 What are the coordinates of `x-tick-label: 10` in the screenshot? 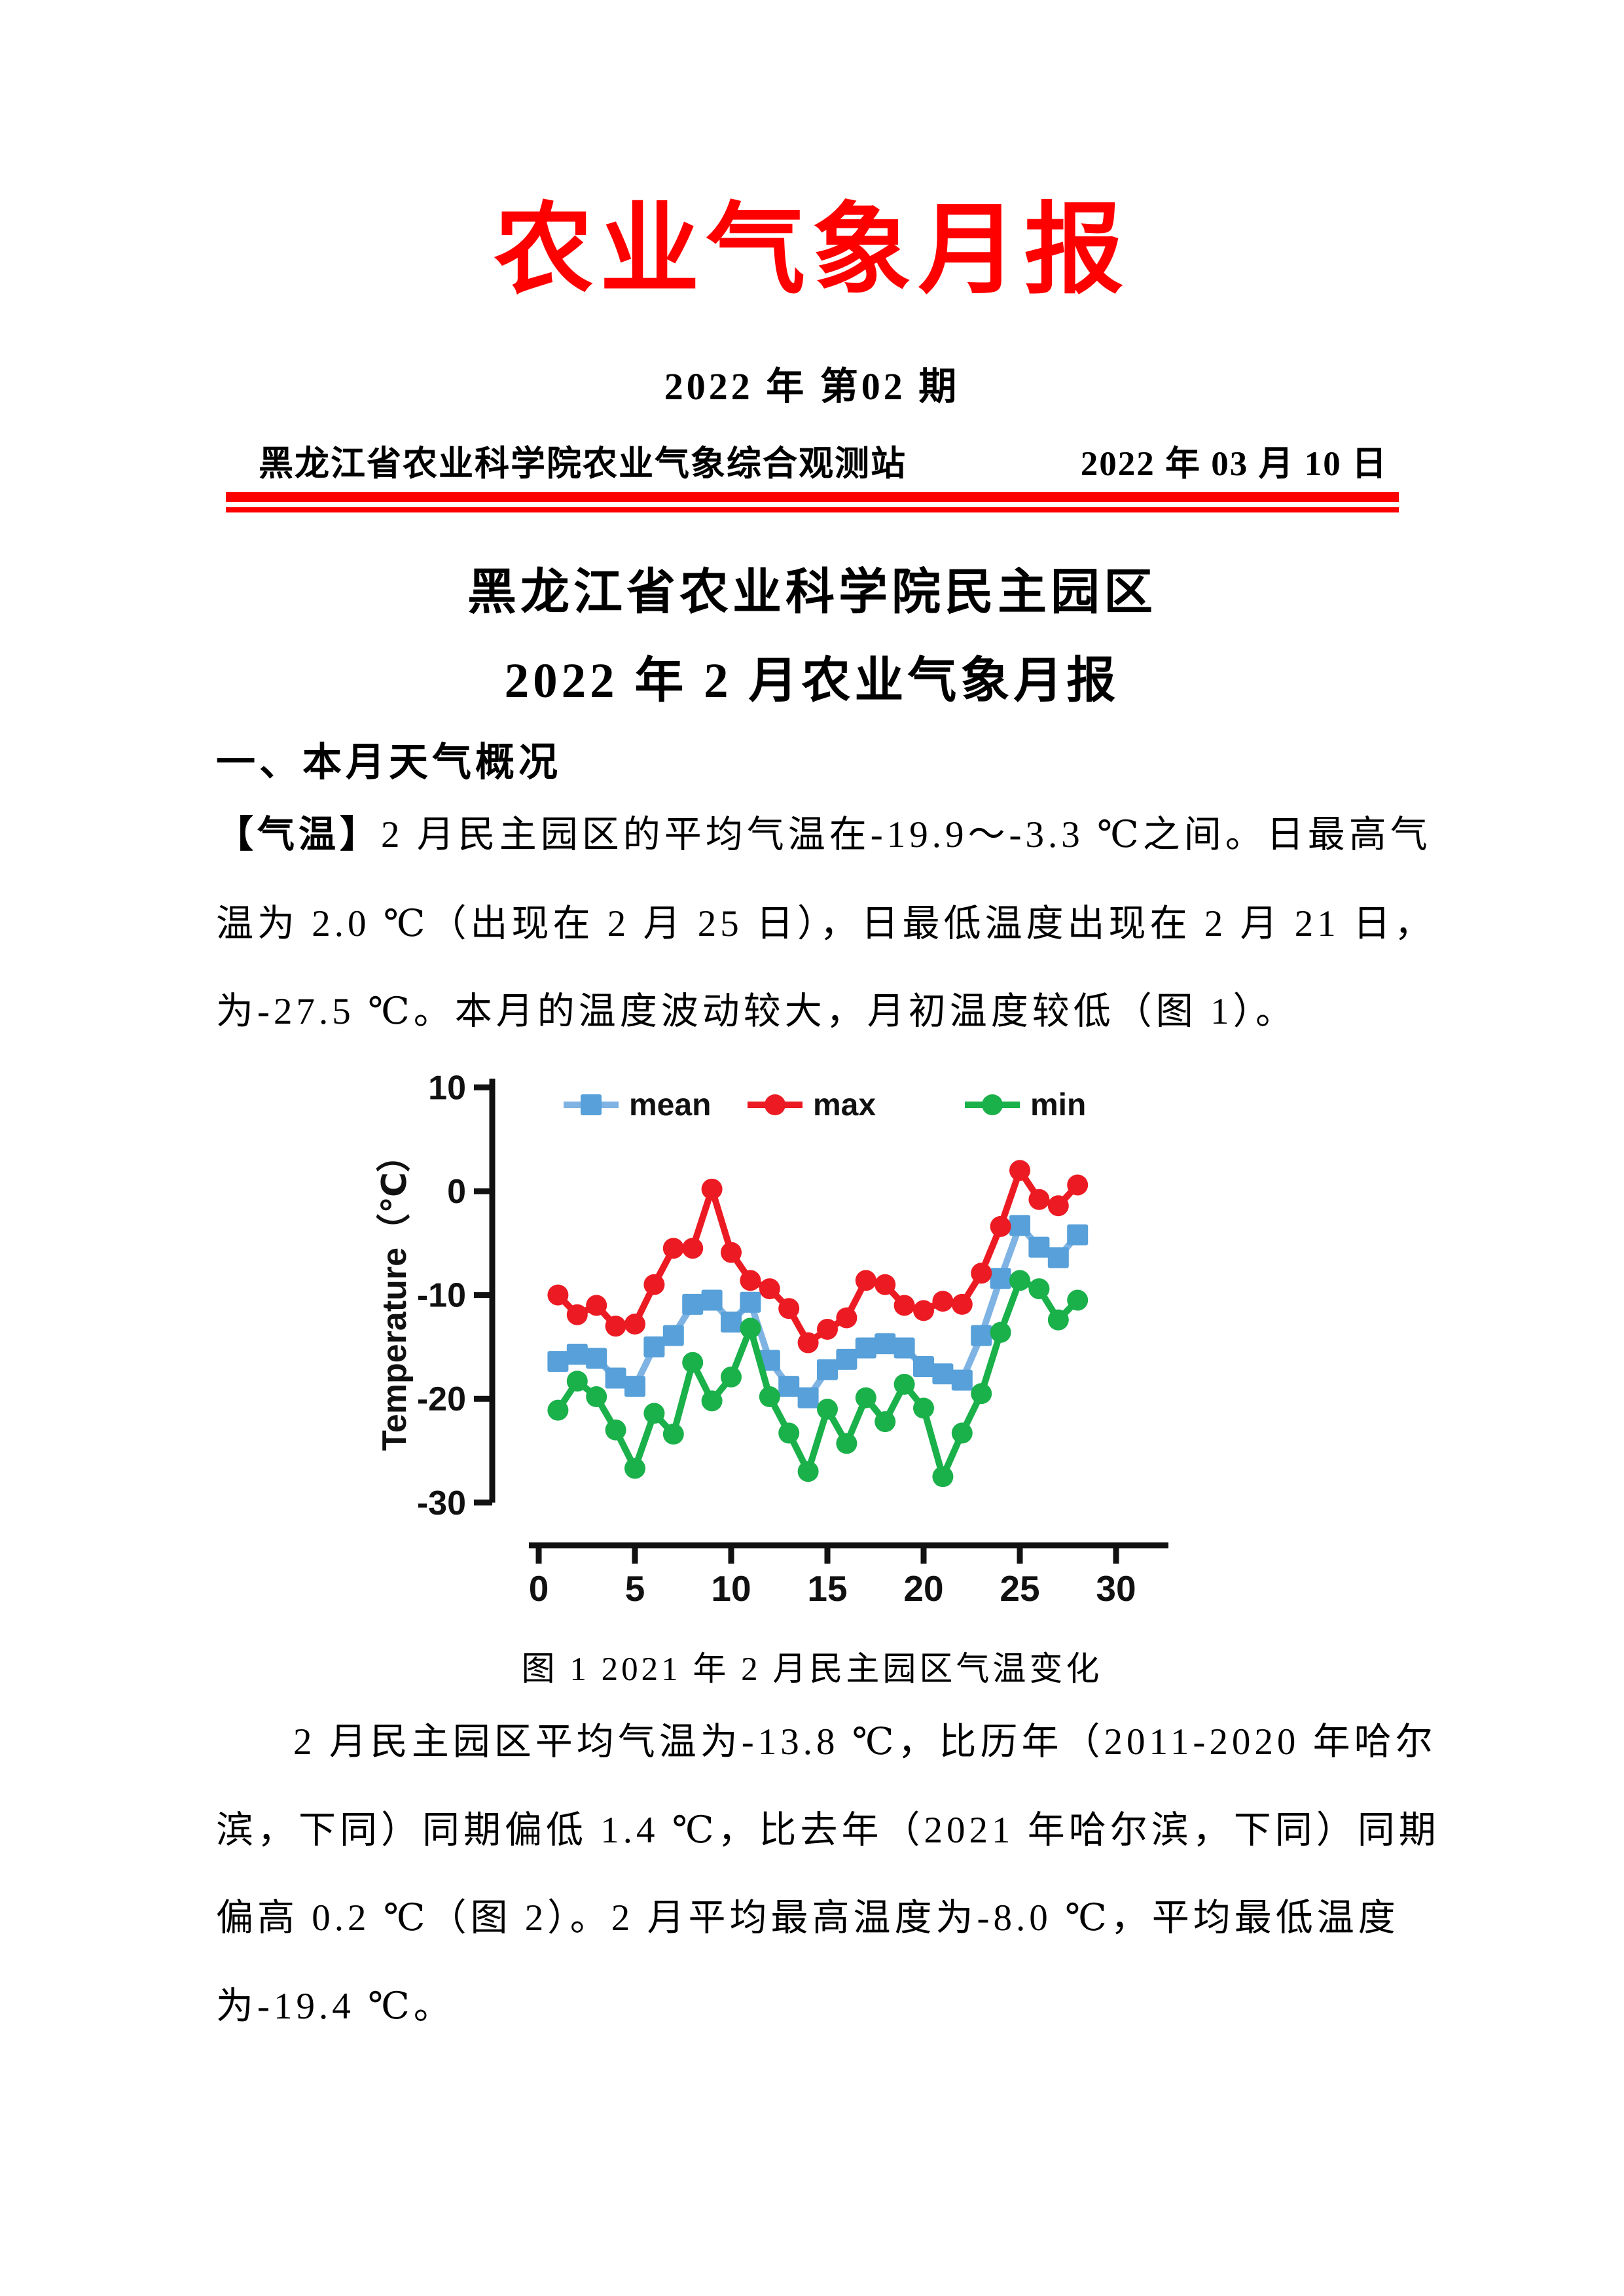 It's located at (731, 1588).